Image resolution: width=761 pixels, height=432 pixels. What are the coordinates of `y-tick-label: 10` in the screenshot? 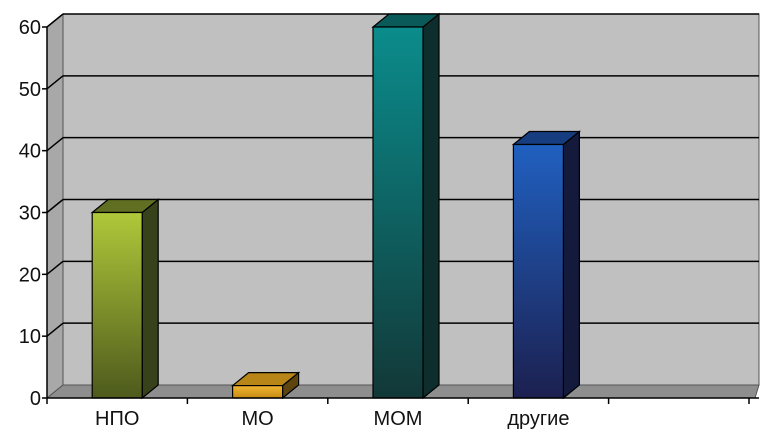 It's located at (30, 337).